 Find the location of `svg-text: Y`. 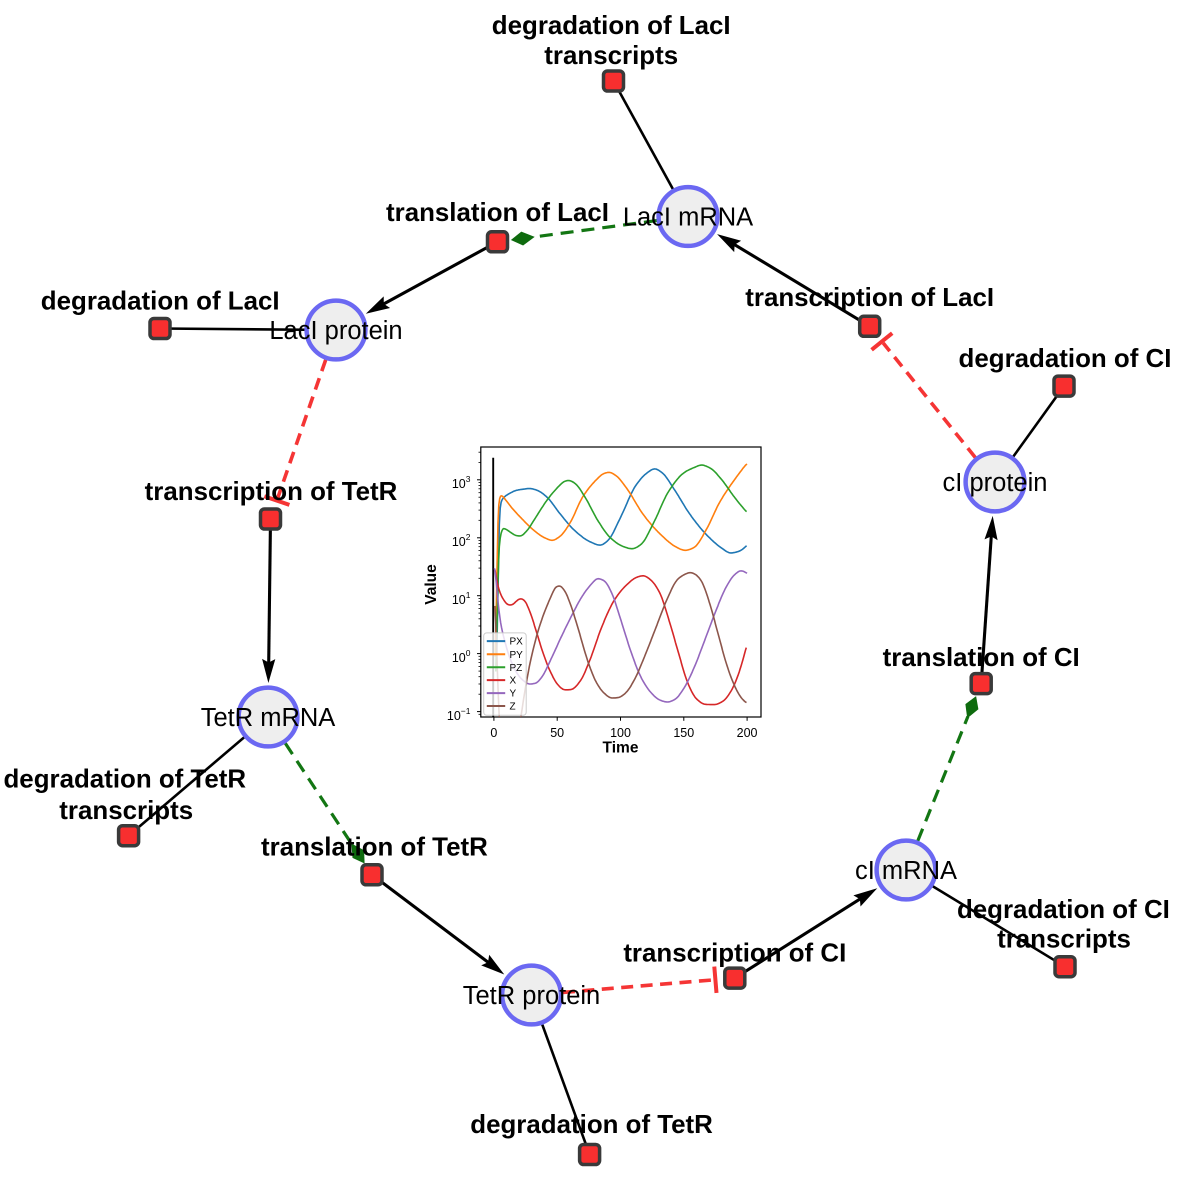

svg-text: Y is located at coordinates (513, 694).